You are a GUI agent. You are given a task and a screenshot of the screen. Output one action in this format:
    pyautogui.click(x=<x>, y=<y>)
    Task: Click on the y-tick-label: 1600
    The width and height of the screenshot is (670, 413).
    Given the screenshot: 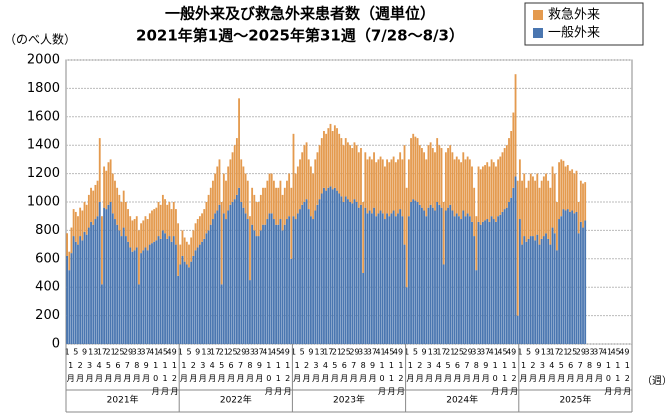 What is the action you would take?
    pyautogui.click(x=43, y=116)
    